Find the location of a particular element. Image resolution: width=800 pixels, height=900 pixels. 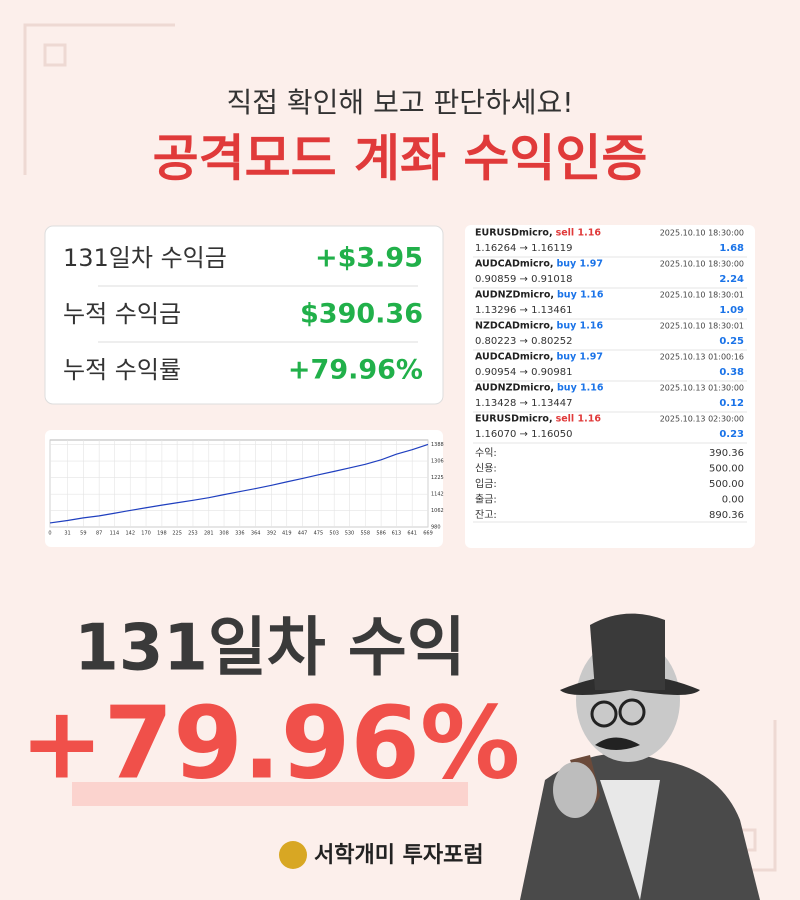

trade-prices: 1.13296 → 1.13461 is located at coordinates (523, 310).